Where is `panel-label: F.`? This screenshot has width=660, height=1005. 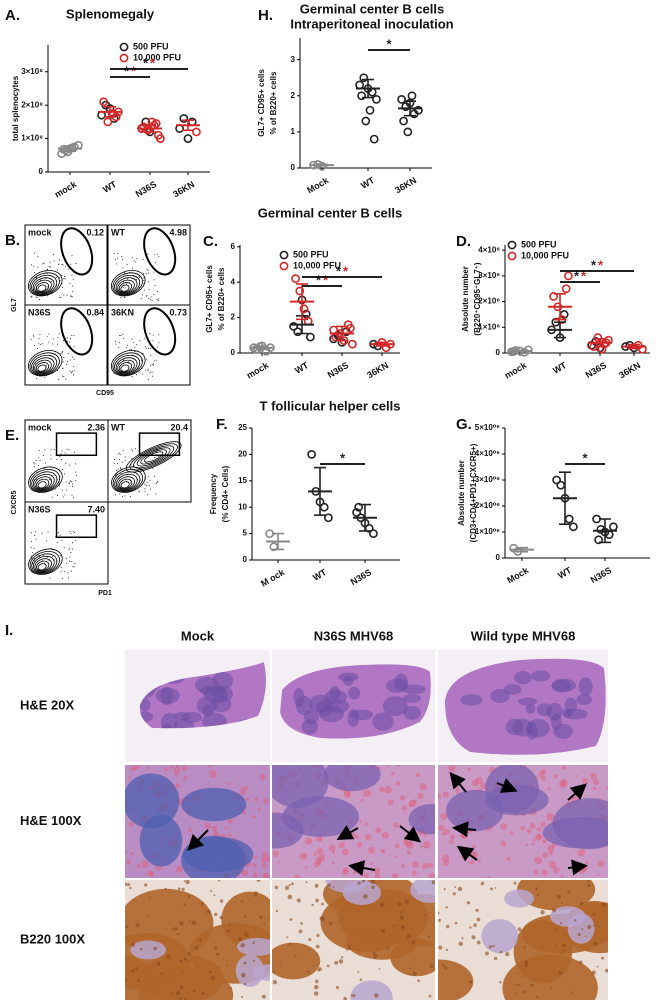 panel-label: F. is located at coordinates (222, 424).